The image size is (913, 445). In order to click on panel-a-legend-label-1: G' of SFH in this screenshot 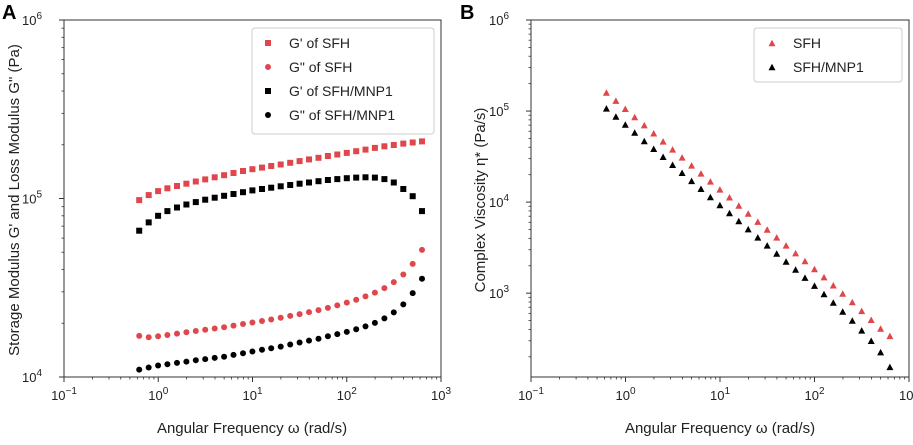, I will do `click(319, 43)`.